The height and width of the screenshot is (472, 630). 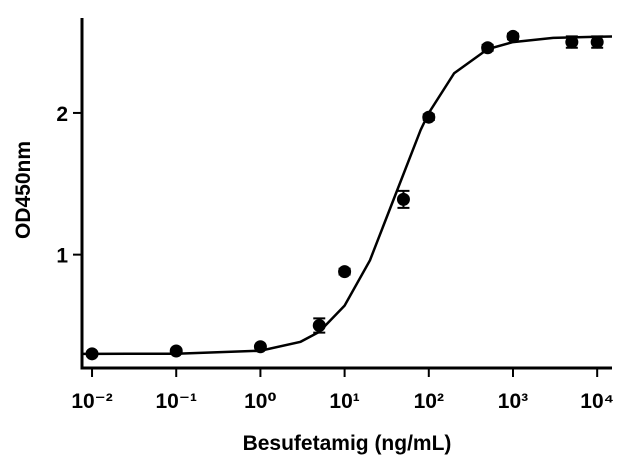 I want to click on y-axis-title: OD450nm, so click(x=23, y=190).